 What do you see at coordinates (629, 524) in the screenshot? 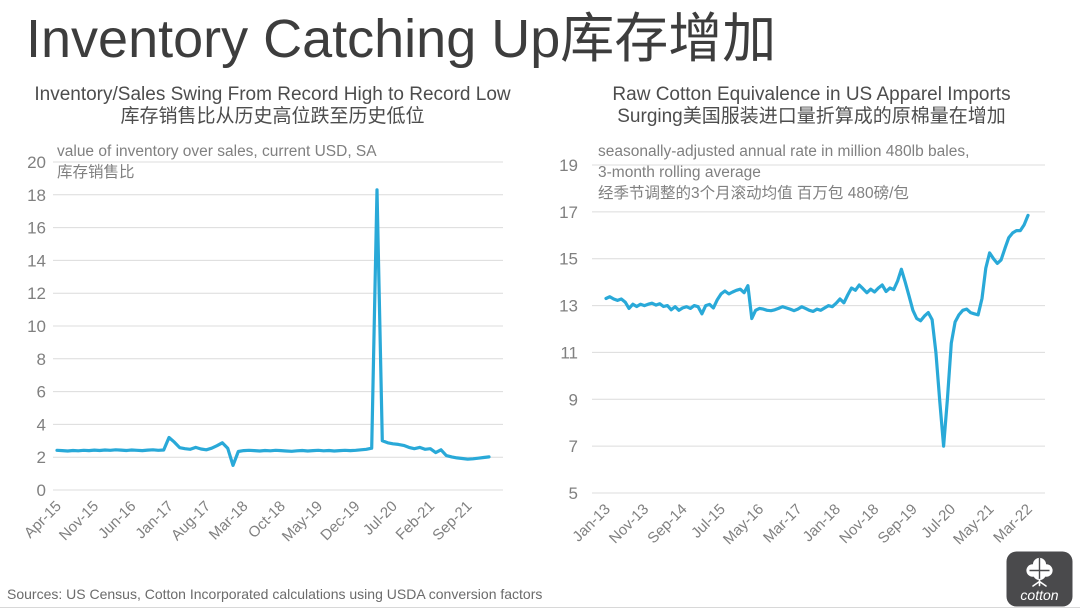
I see `x-axis-tick-label: Nov-13` at bounding box center [629, 524].